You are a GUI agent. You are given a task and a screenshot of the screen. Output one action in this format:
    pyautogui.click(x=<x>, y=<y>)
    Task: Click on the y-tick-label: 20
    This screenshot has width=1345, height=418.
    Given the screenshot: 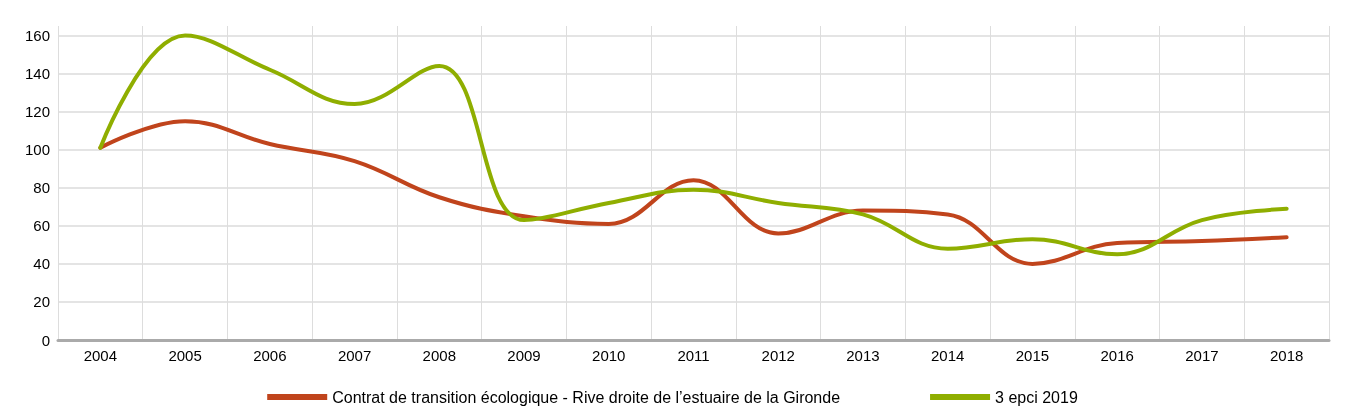 What is the action you would take?
    pyautogui.click(x=41, y=302)
    